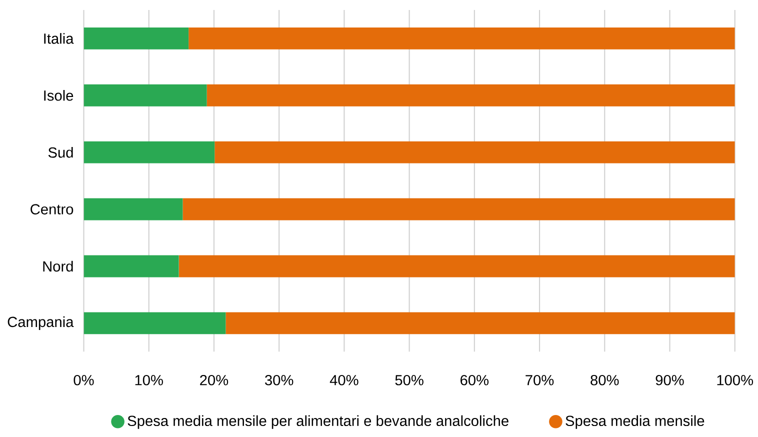  What do you see at coordinates (735, 380) in the screenshot?
I see `x-tick-label: 100%` at bounding box center [735, 380].